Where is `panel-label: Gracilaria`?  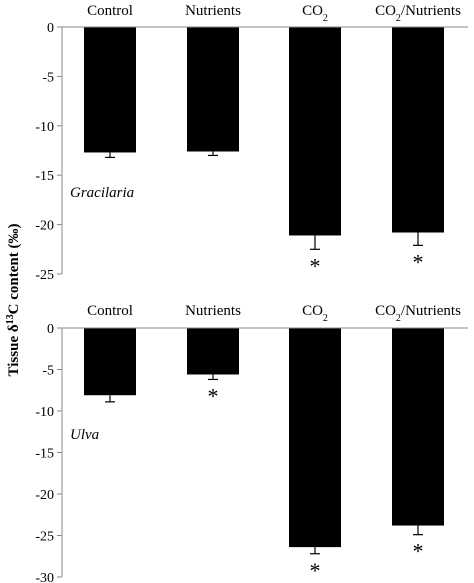
panel-label: Gracilaria is located at coordinates (102, 193).